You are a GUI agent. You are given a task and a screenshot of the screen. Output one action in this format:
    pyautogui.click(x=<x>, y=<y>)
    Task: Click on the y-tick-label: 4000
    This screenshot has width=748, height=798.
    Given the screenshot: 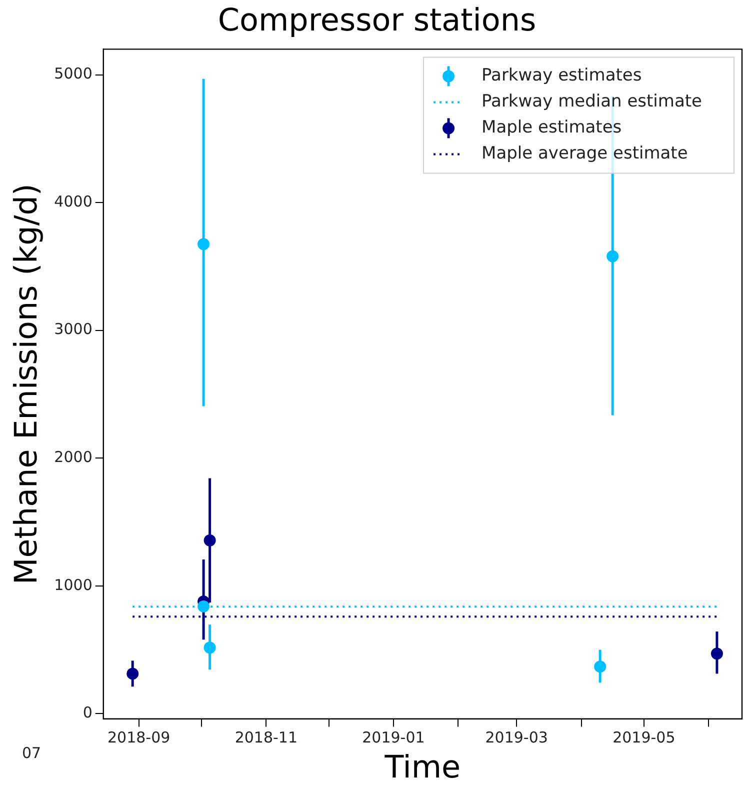 What is the action you would take?
    pyautogui.click(x=73, y=201)
    